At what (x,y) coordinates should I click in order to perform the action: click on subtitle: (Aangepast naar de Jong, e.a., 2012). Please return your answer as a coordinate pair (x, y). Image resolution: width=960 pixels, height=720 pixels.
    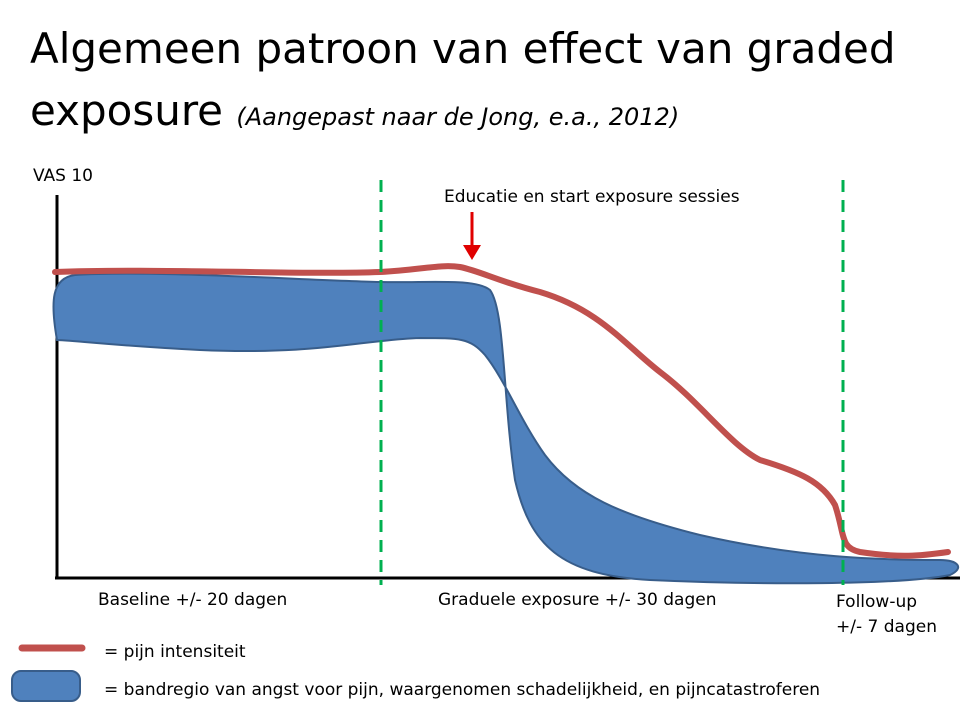
    Looking at the image, I should click on (458, 117).